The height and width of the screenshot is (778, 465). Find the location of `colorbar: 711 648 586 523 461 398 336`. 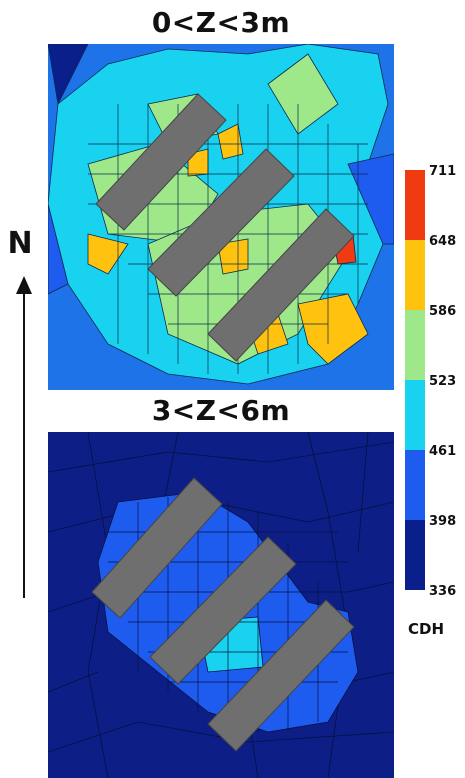

colorbar: 711 648 586 523 461 398 336 is located at coordinates (430, 381).